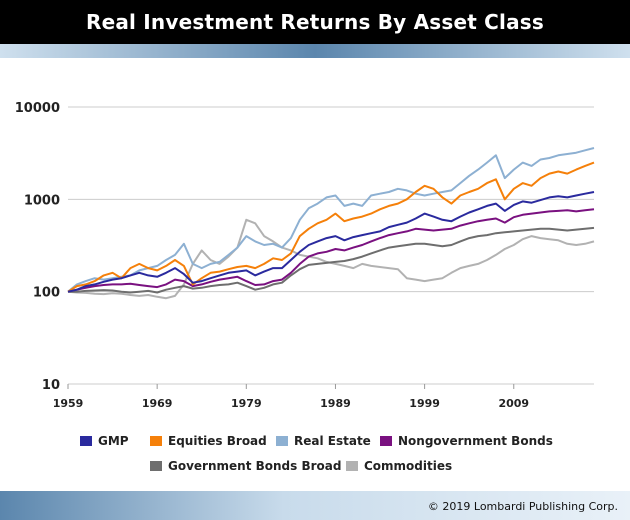 Image resolution: width=630 pixels, height=520 pixels. What do you see at coordinates (352, 466) in the screenshot?
I see `legend-swatch-commodities` at bounding box center [352, 466].